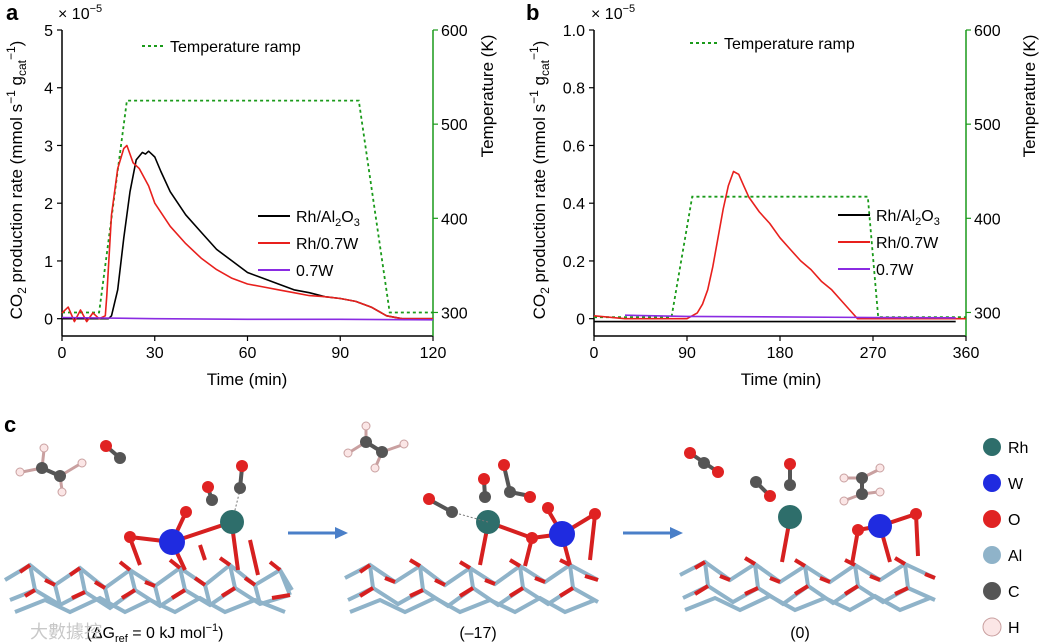 This screenshot has width=1040, height=644. Describe the element at coordinates (48, 89) in the screenshot. I see `y-tick-label: 4` at that location.